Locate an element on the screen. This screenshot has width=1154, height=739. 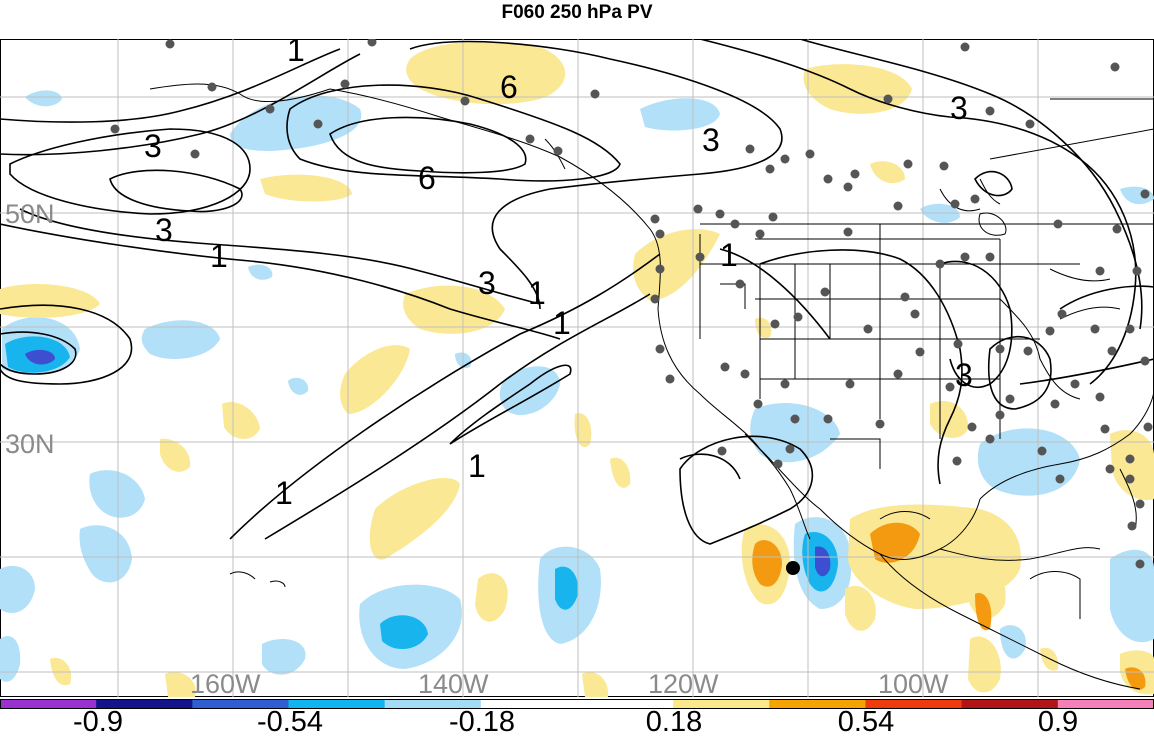
storm-marker-dot is located at coordinates (793, 568).